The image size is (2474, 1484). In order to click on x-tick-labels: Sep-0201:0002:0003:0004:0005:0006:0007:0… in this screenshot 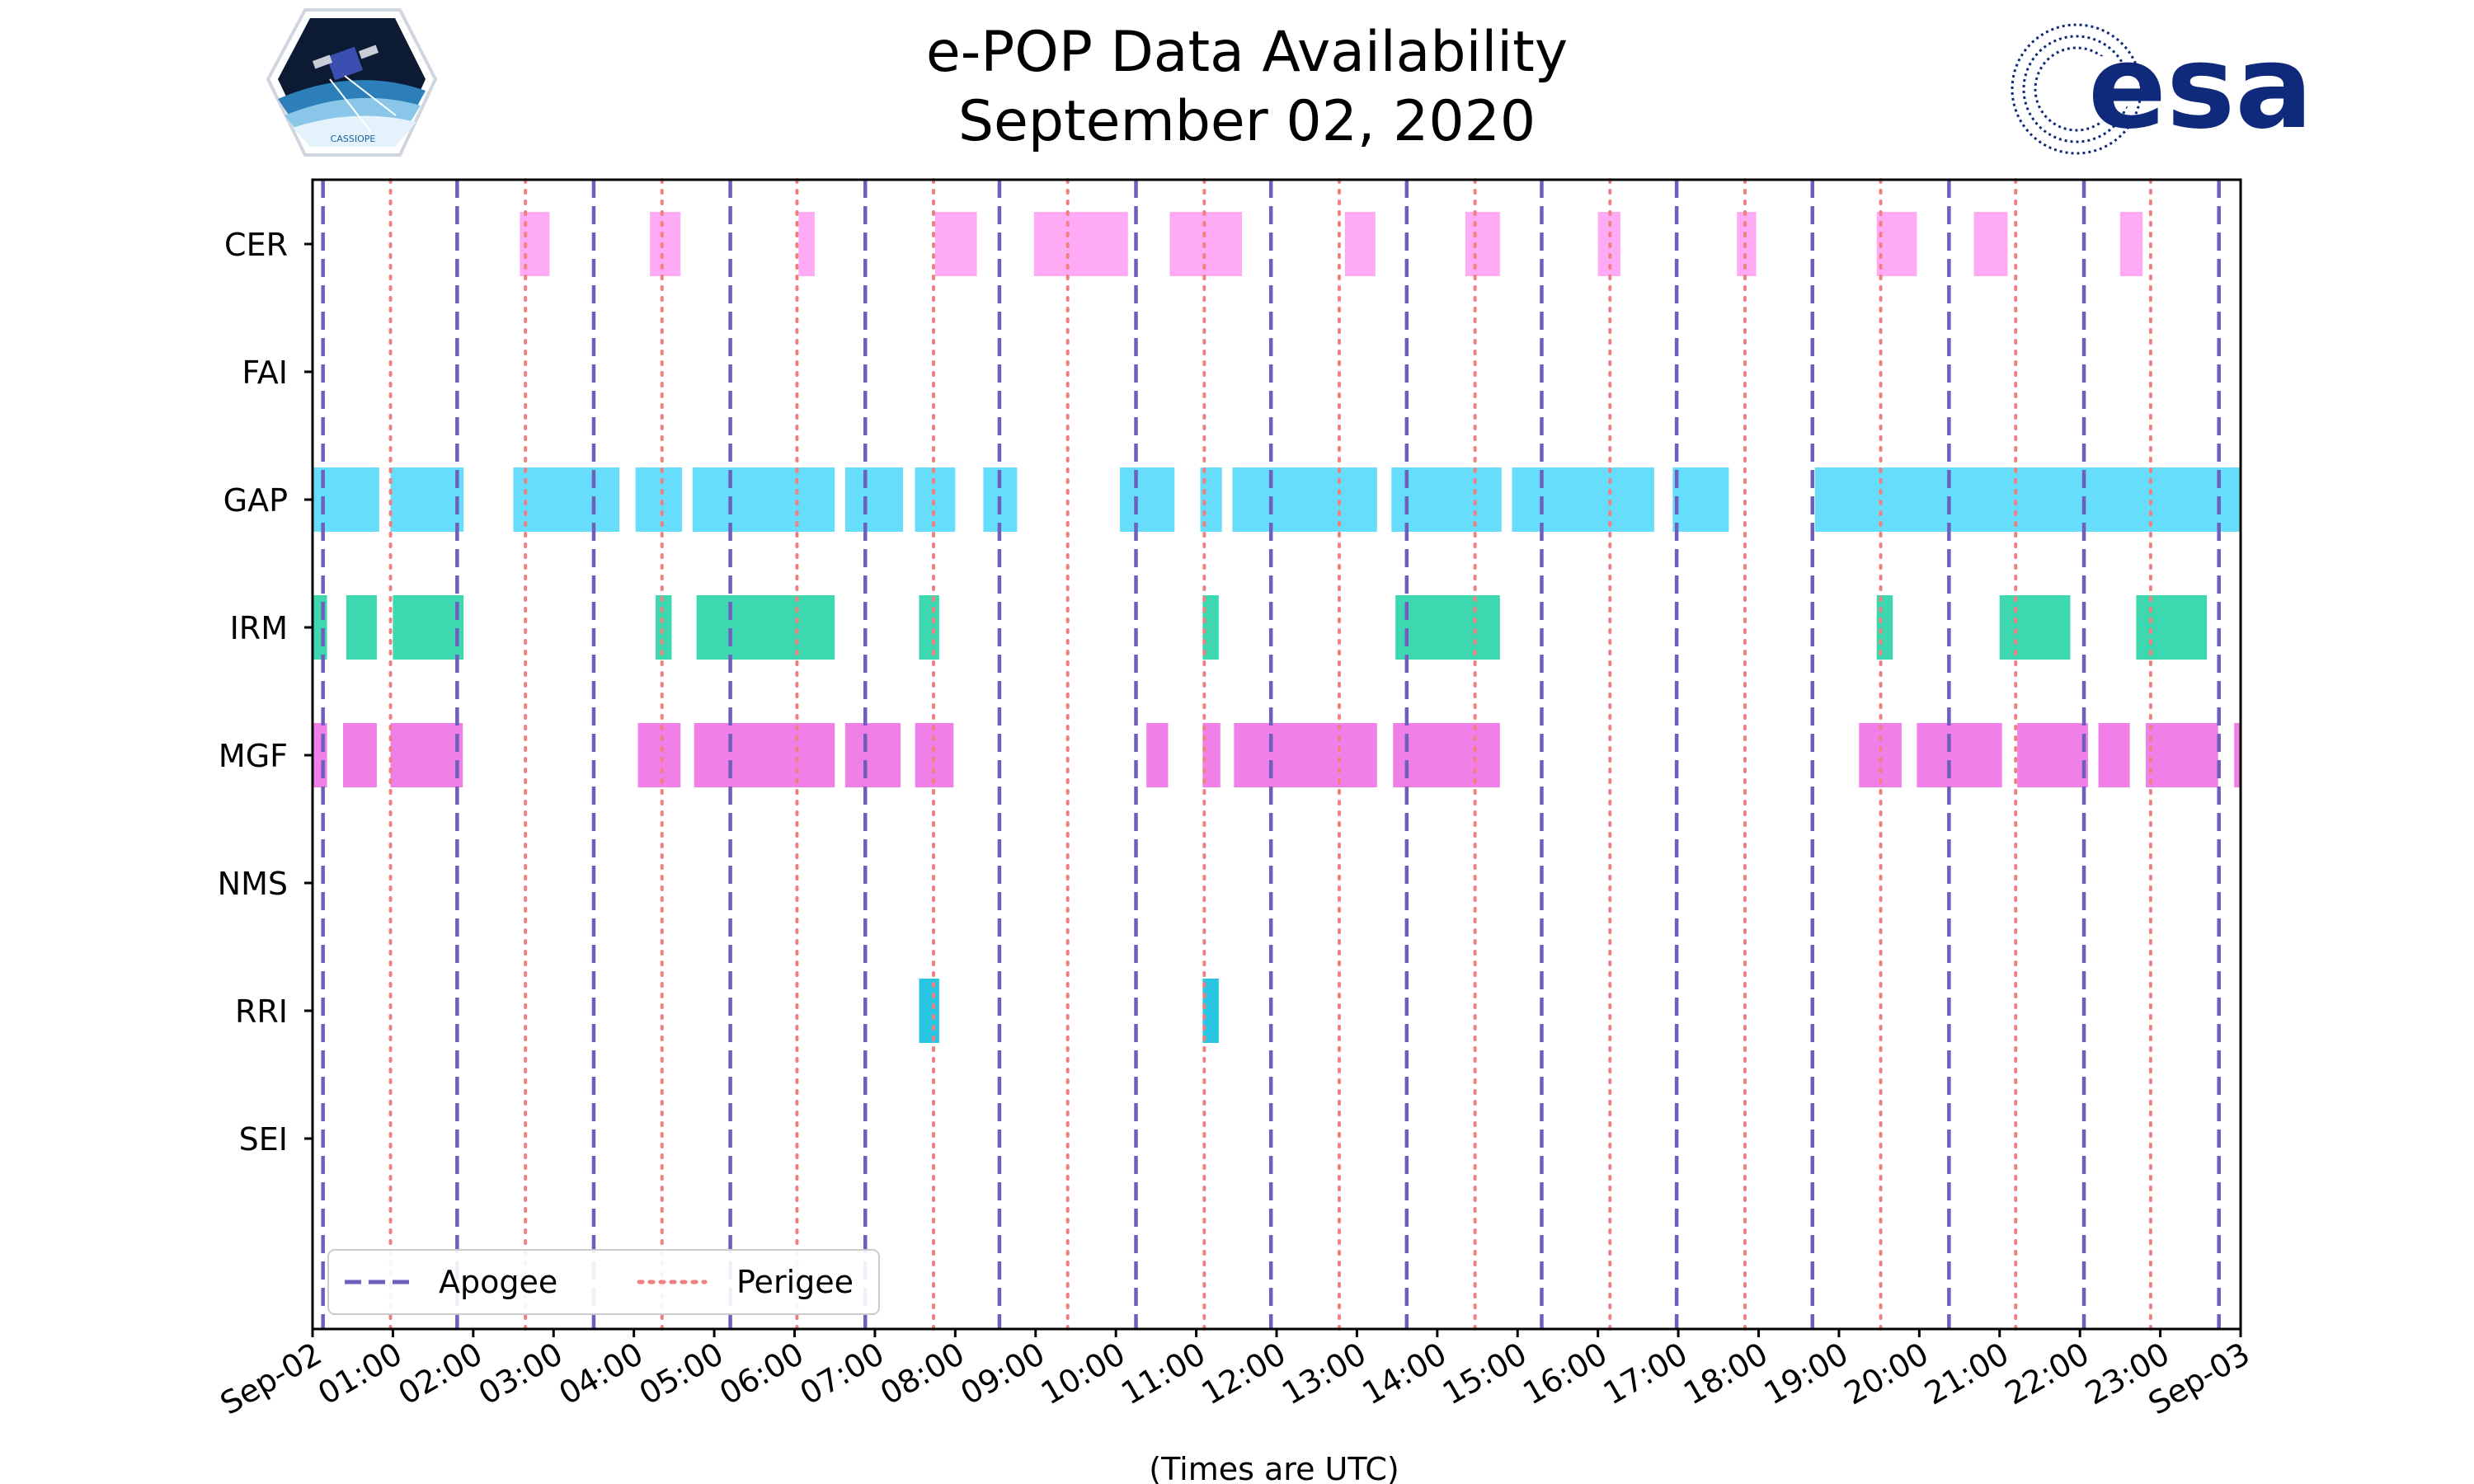, I will do `click(1235, 1379)`.